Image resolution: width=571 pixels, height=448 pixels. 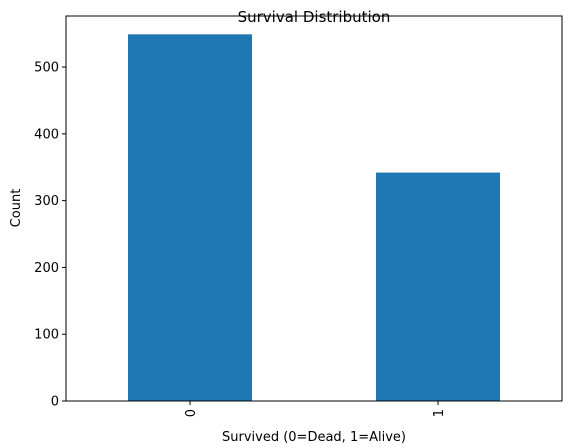 What do you see at coordinates (46, 201) in the screenshot?
I see `y-tick-label: 300` at bounding box center [46, 201].